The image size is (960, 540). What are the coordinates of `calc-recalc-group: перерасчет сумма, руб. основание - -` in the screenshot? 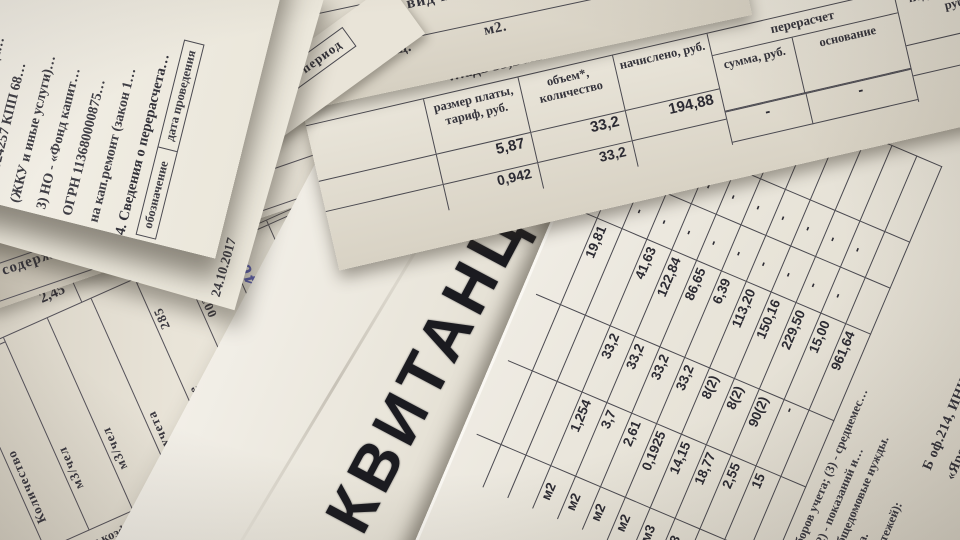 It's located at (813, 72).